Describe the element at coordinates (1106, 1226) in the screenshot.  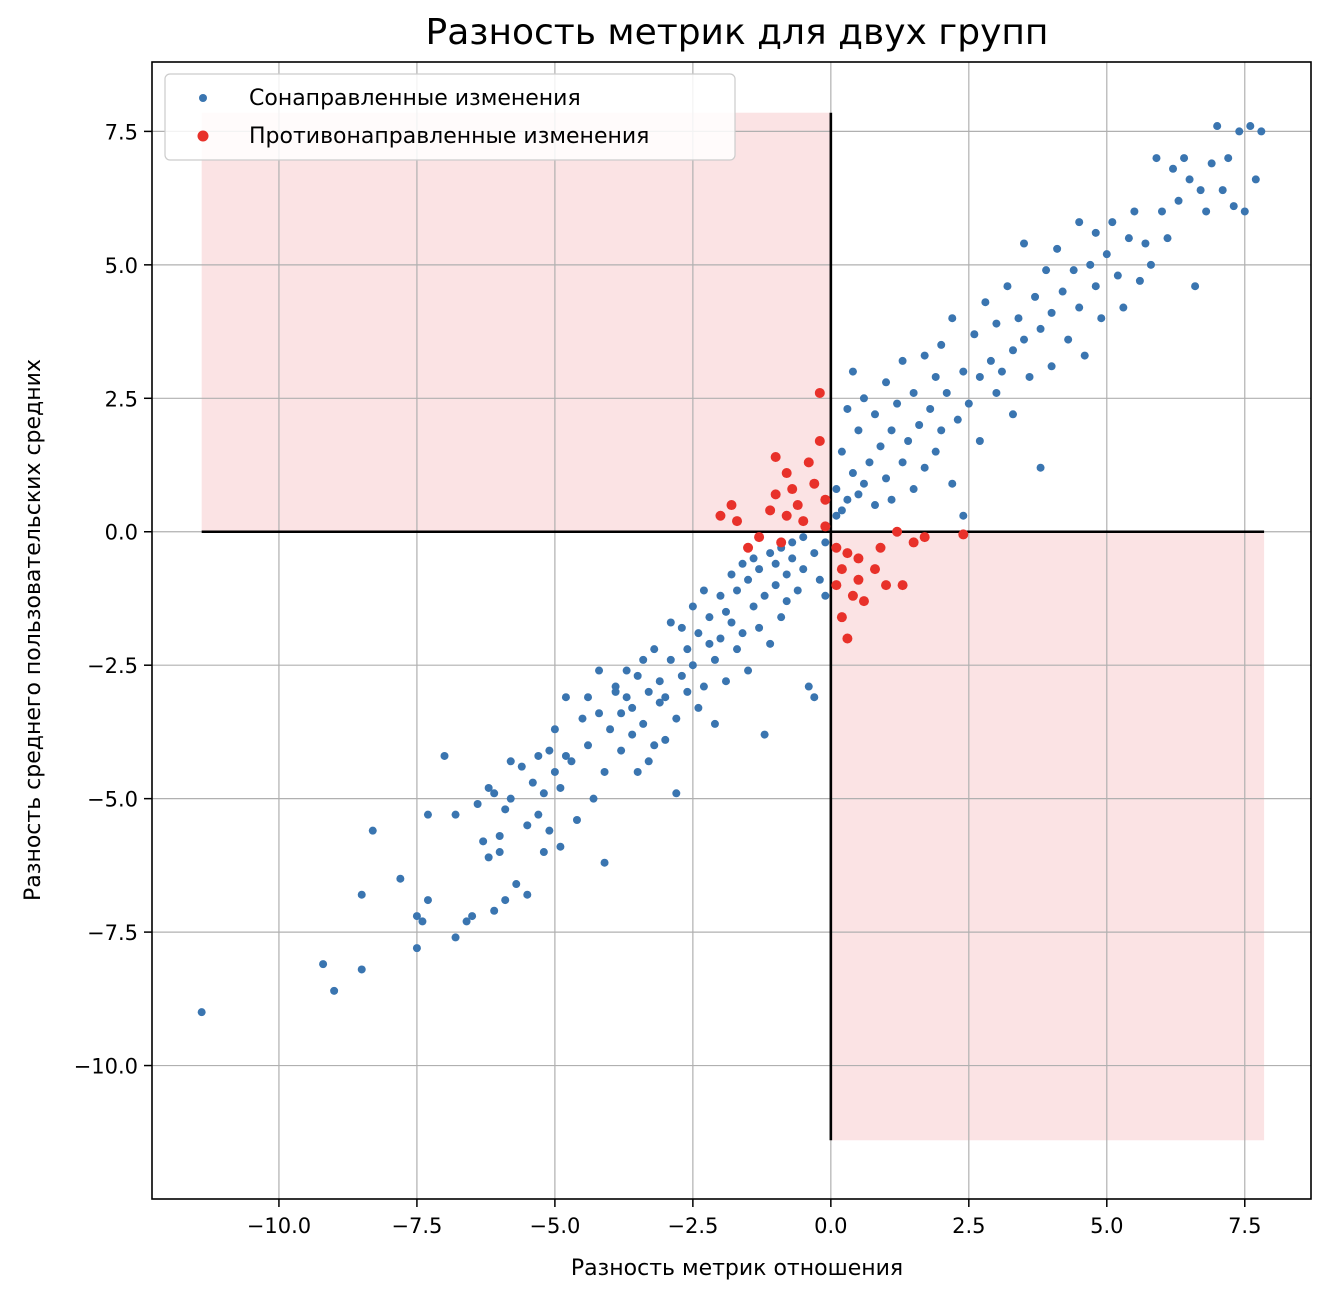
I see `x-tick-label-6: 5.0` at that location.